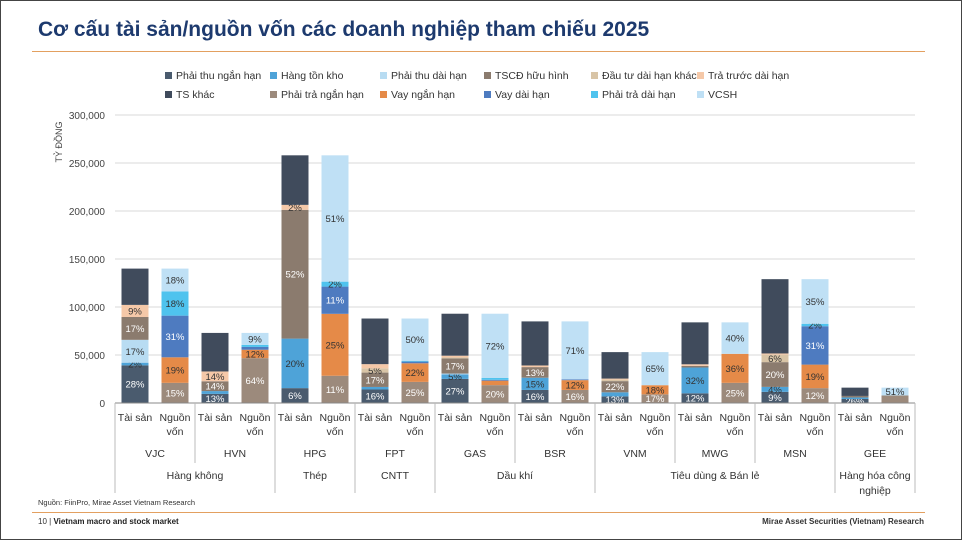 The width and height of the screenshot is (962, 540). What do you see at coordinates (215, 377) in the screenshot?
I see `bar-data-label: 14%` at bounding box center [215, 377].